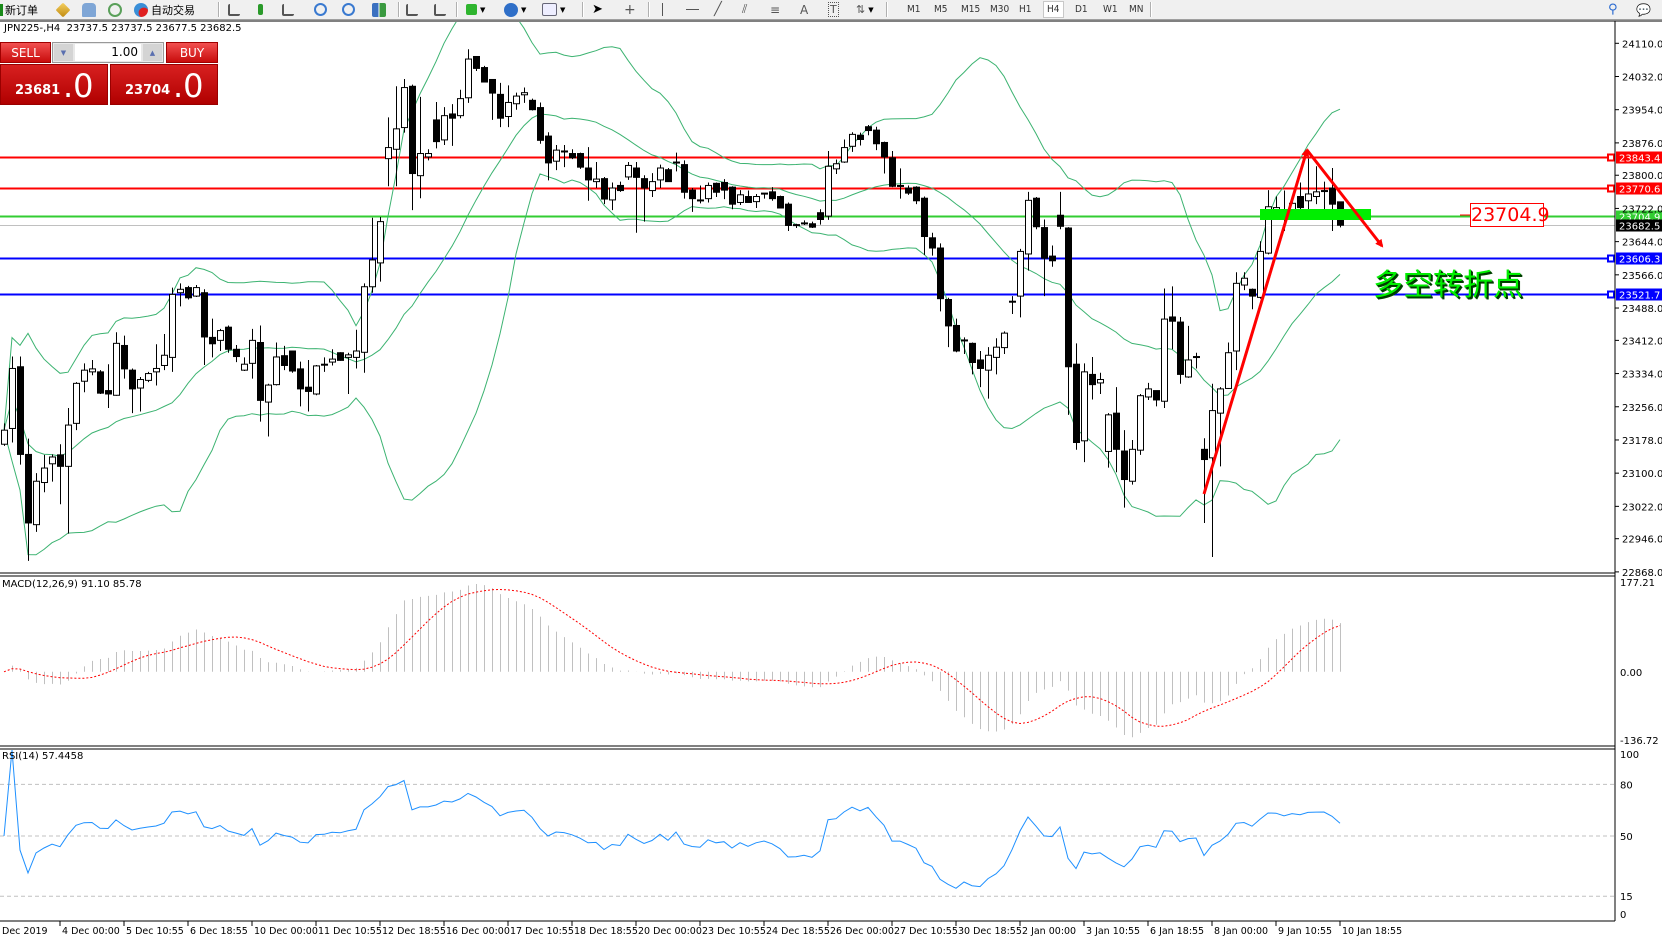 This screenshot has width=1662, height=939. I want to click on timeframe-d1: D1, so click(1081, 9).